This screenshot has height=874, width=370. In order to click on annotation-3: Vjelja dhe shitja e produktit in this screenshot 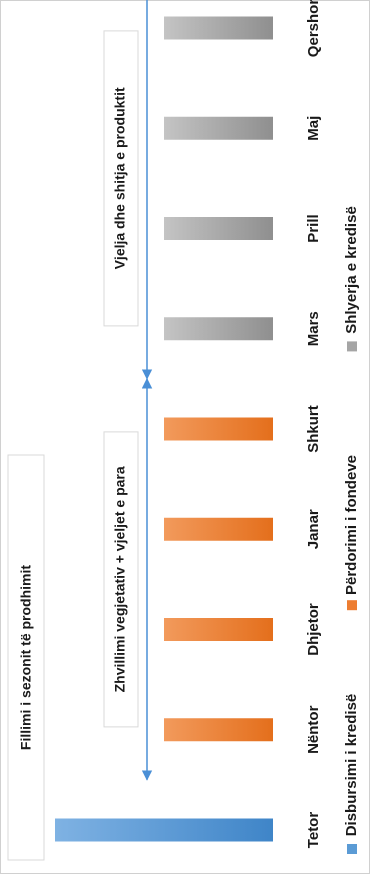, I will do `click(128, 190)`.